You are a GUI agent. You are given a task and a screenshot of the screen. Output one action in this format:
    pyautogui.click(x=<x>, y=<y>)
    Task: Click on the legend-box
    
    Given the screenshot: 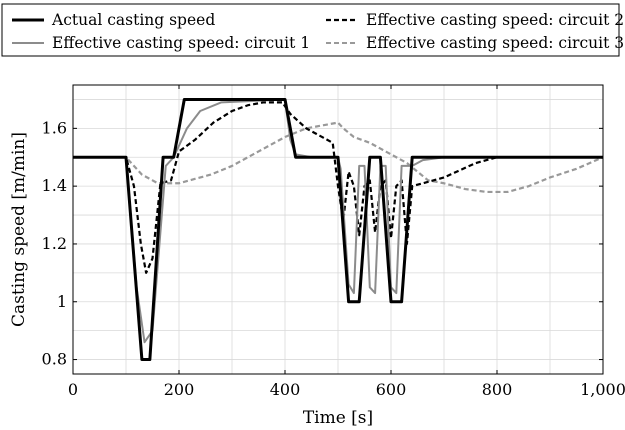 What is the action you would take?
    pyautogui.click(x=310, y=30)
    